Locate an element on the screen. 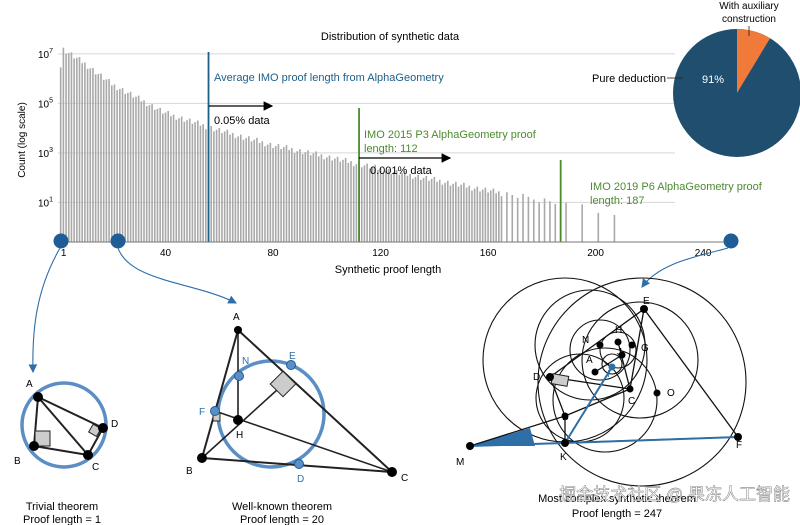 The height and width of the screenshot is (525, 800). label-0-001-percent: 0.001% data is located at coordinates (401, 171).